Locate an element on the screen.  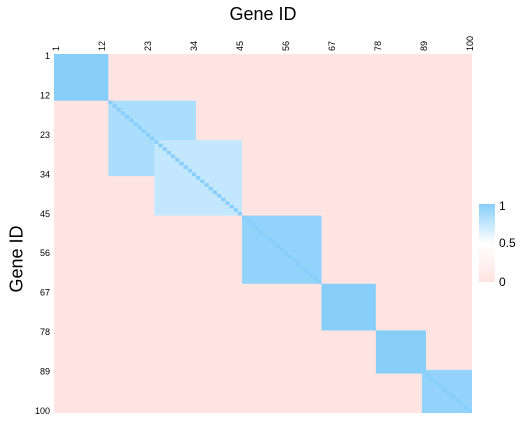
x-tick-label: 89 is located at coordinates (424, 46).